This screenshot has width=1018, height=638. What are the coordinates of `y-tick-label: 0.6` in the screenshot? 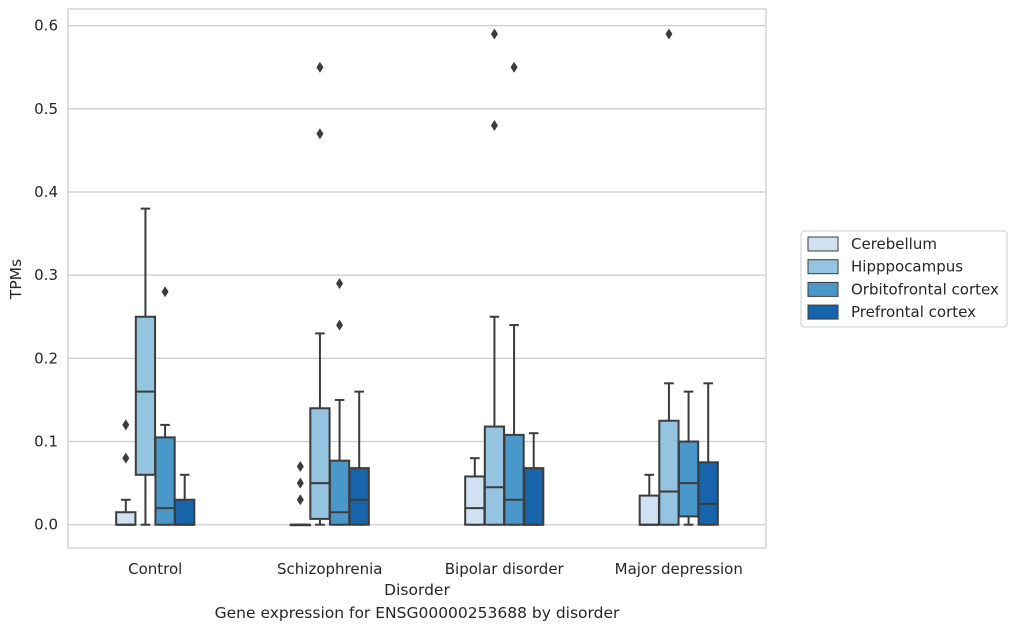 It's located at (46, 26).